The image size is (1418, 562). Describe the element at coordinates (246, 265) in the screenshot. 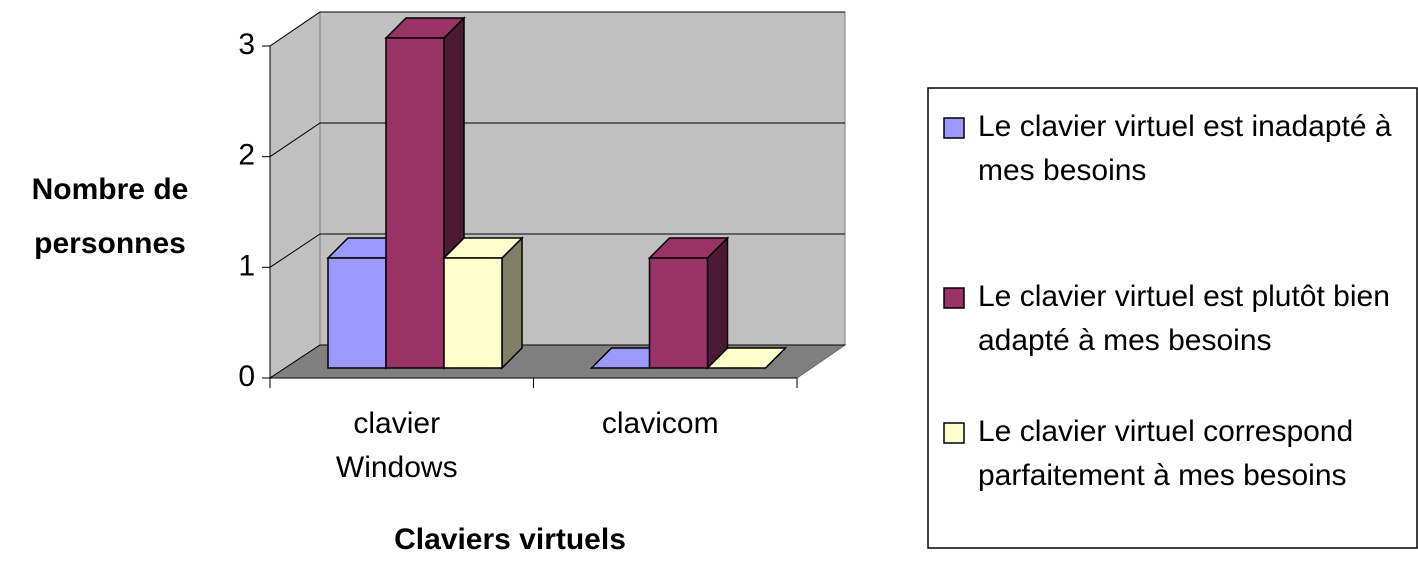

I see `y-tick-label: 1` at that location.